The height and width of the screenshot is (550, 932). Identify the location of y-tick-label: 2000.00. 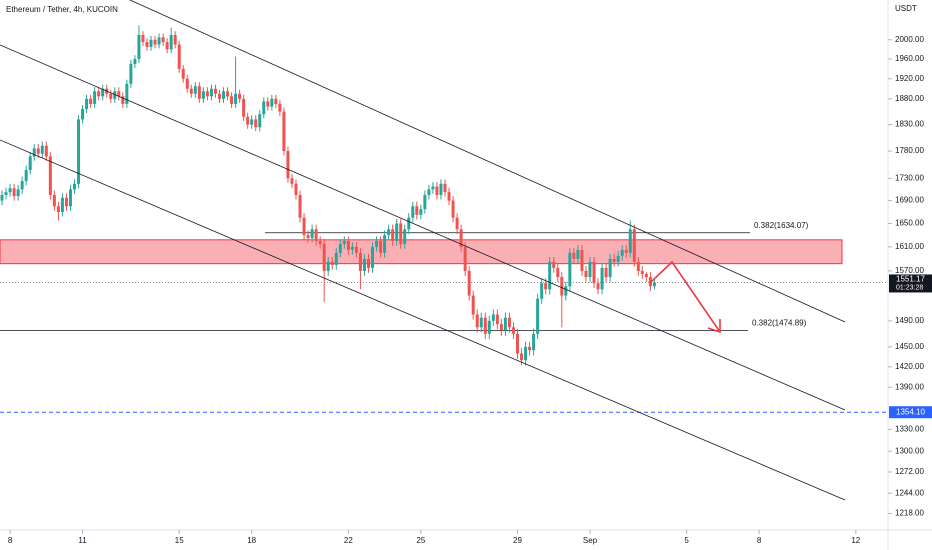
(909, 39).